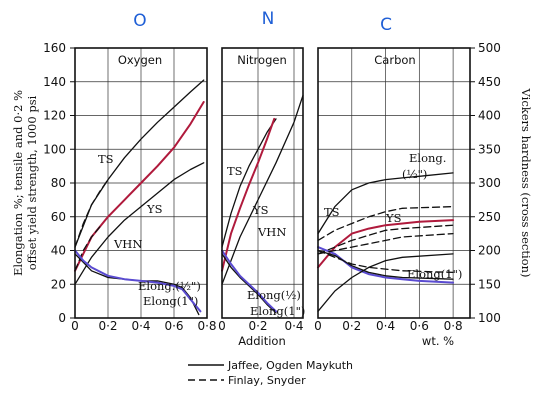 The width and height of the screenshot is (536, 400). I want to click on panel-title-oxygen: Oxygen, so click(140, 60).